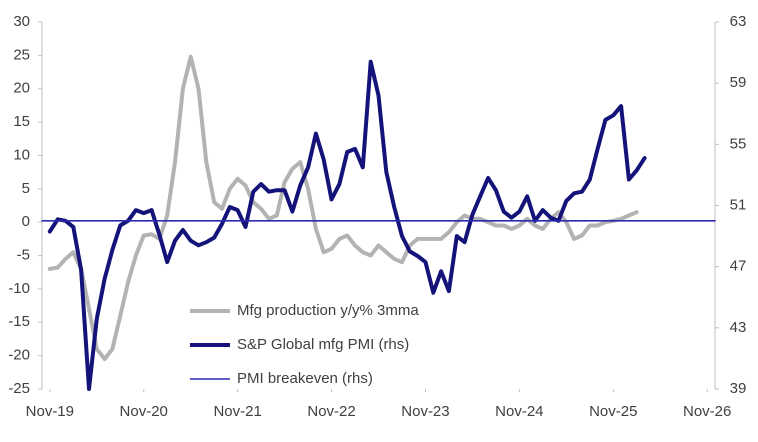  Describe the element at coordinates (144, 411) in the screenshot. I see `x-tick-label: Nov-20` at that location.